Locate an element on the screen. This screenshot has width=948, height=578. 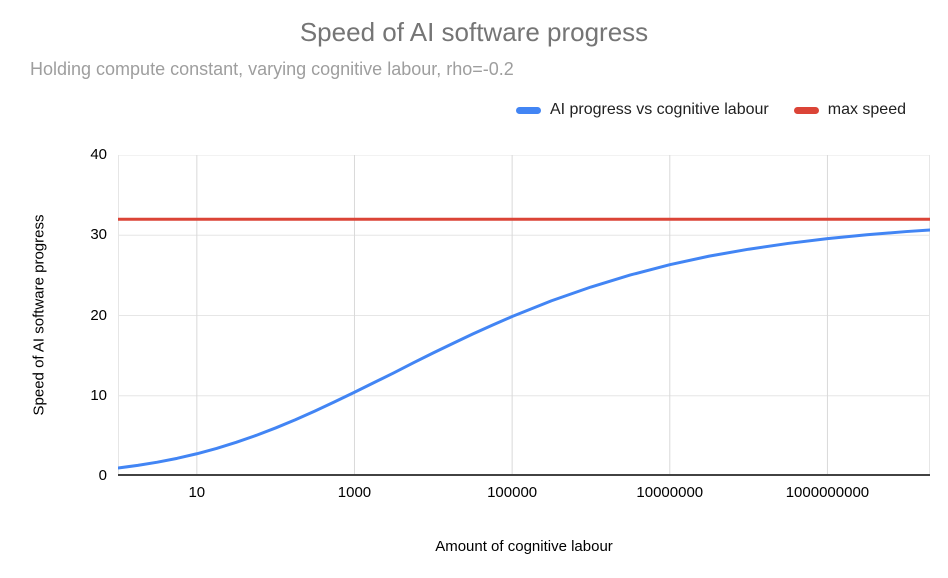
x-tick-label: 10 is located at coordinates (197, 492).